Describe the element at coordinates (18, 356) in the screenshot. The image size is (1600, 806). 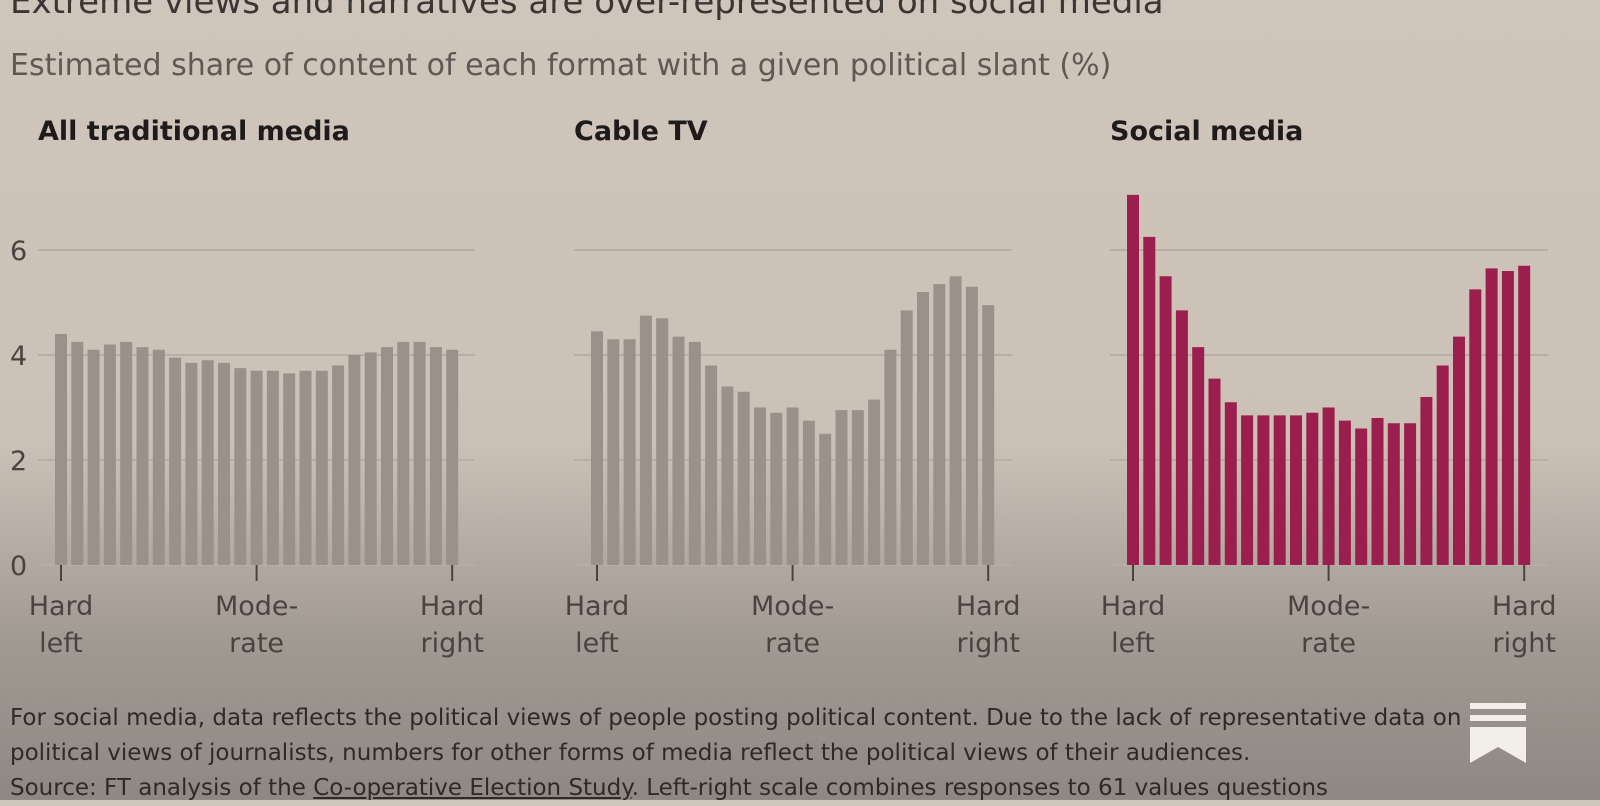
I see `y-tick-label: 4` at that location.